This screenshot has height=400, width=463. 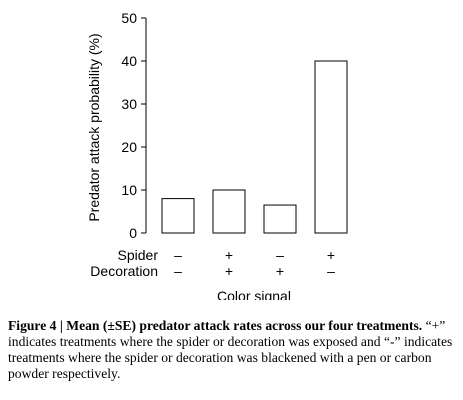 What do you see at coordinates (133, 125) in the screenshot?
I see `y-ticks: 0 10 20 30 40 50` at bounding box center [133, 125].